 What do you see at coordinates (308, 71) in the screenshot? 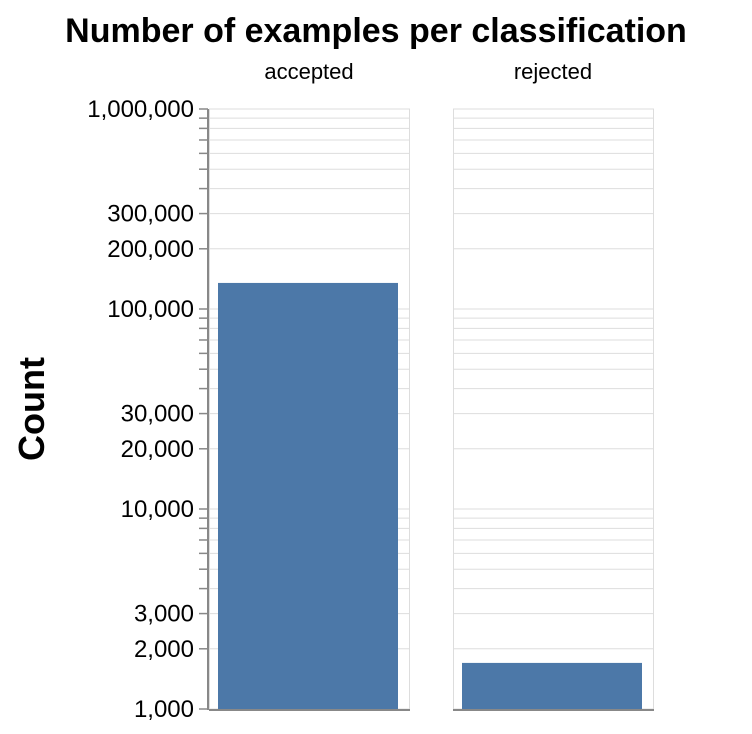
I see `facet-label-accepted: accepted` at bounding box center [308, 71].